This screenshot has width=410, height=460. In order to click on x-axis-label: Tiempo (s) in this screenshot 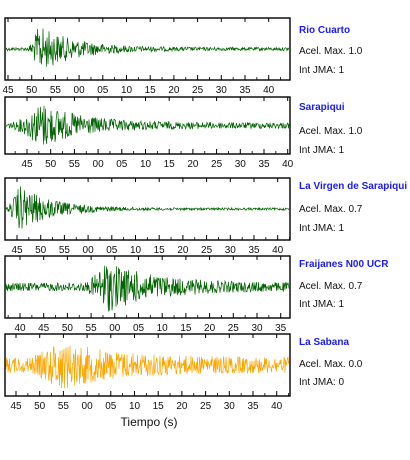, I will do `click(149, 422)`.